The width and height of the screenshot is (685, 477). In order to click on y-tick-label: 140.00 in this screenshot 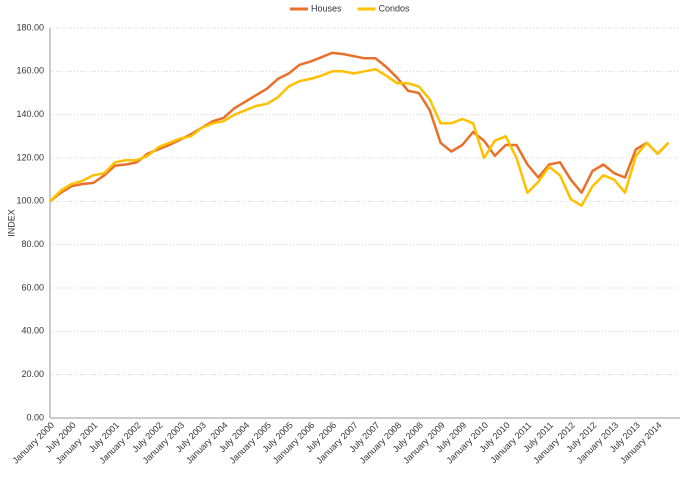, I will do `click(30, 114)`.